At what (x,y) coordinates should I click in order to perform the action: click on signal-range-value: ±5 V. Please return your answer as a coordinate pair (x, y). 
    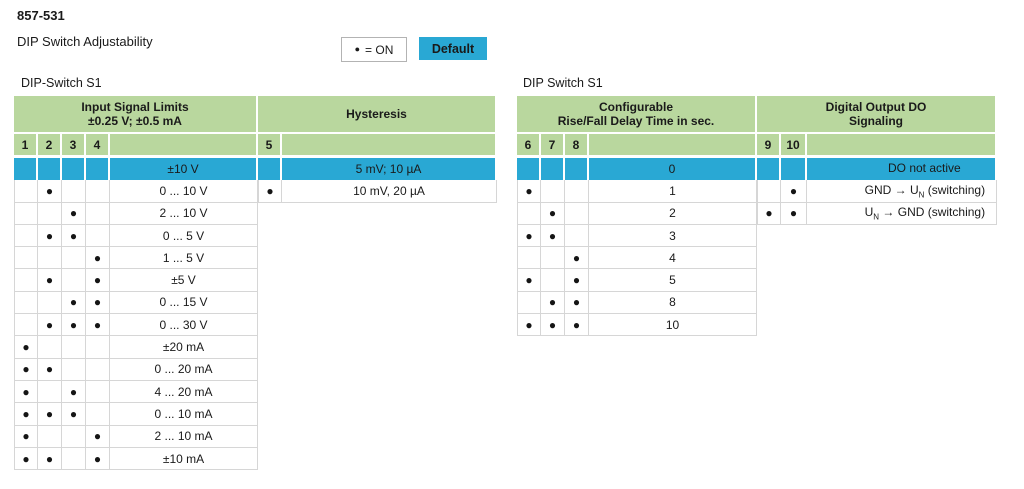
    Looking at the image, I should click on (184, 280).